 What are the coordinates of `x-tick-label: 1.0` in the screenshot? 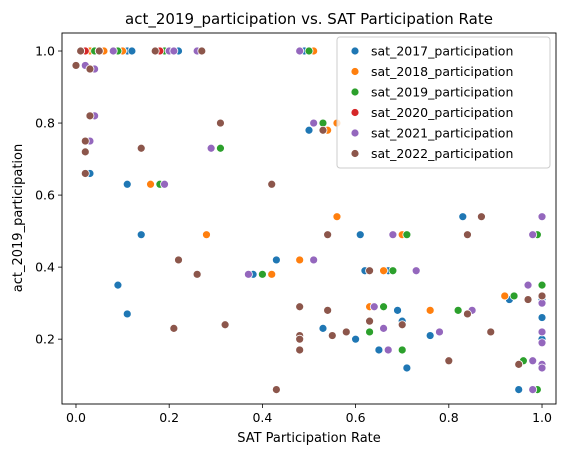 It's located at (542, 417).